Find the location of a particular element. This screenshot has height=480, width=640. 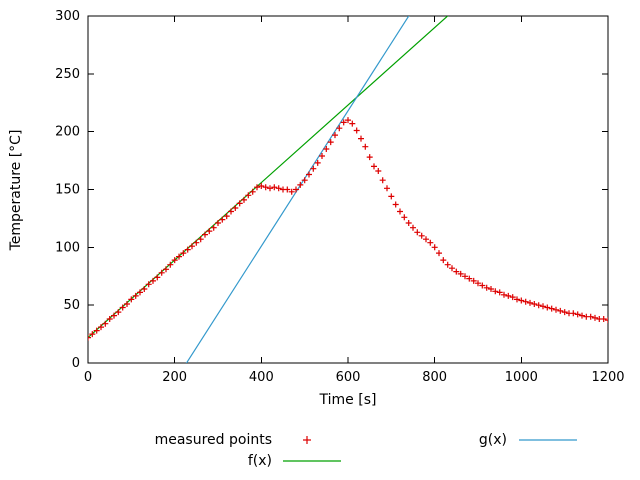

y-tick-label: 200 is located at coordinates (67, 132).